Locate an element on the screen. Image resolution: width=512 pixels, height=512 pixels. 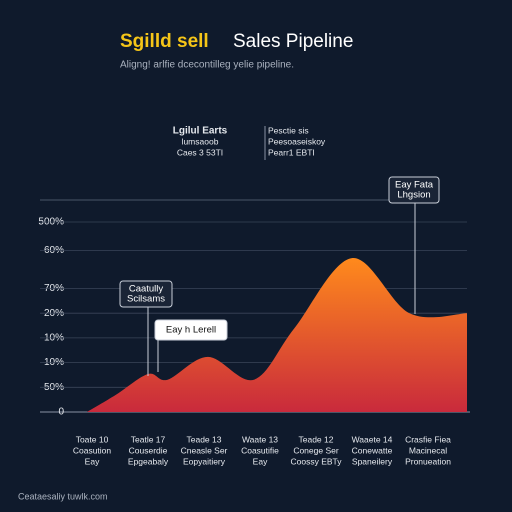
legend-text: Pearr1 EBTI is located at coordinates (291, 152).